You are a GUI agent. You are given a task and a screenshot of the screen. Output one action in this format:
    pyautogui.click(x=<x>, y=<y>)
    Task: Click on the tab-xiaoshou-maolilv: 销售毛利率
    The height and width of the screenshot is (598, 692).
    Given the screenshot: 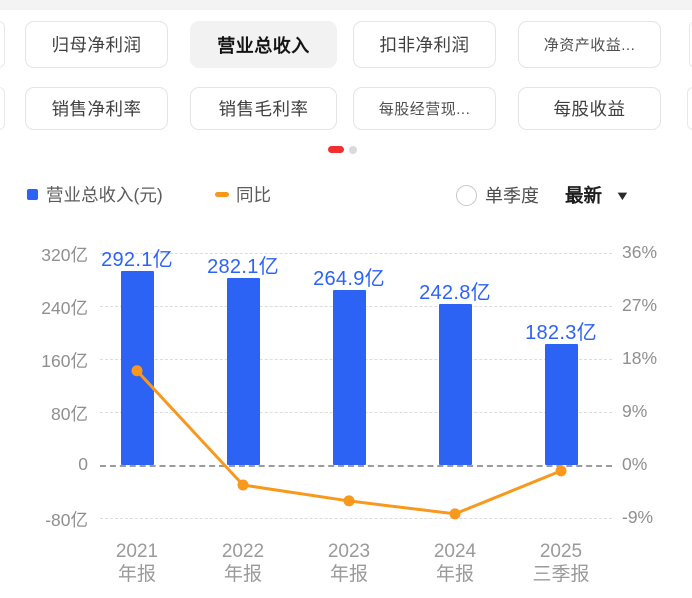 What is the action you would take?
    pyautogui.click(x=263, y=108)
    